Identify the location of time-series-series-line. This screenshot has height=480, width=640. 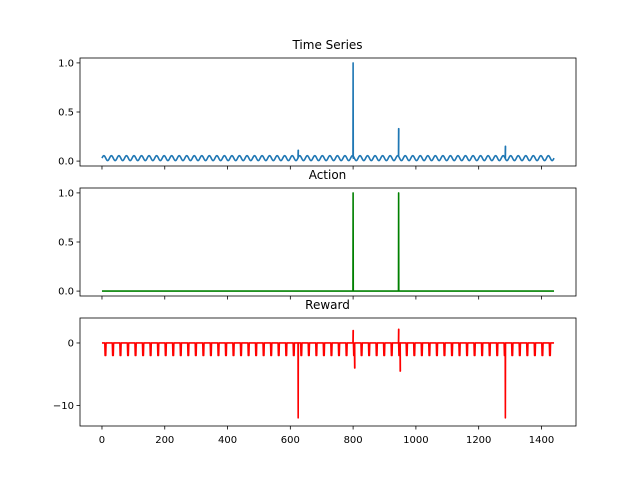
(328, 112).